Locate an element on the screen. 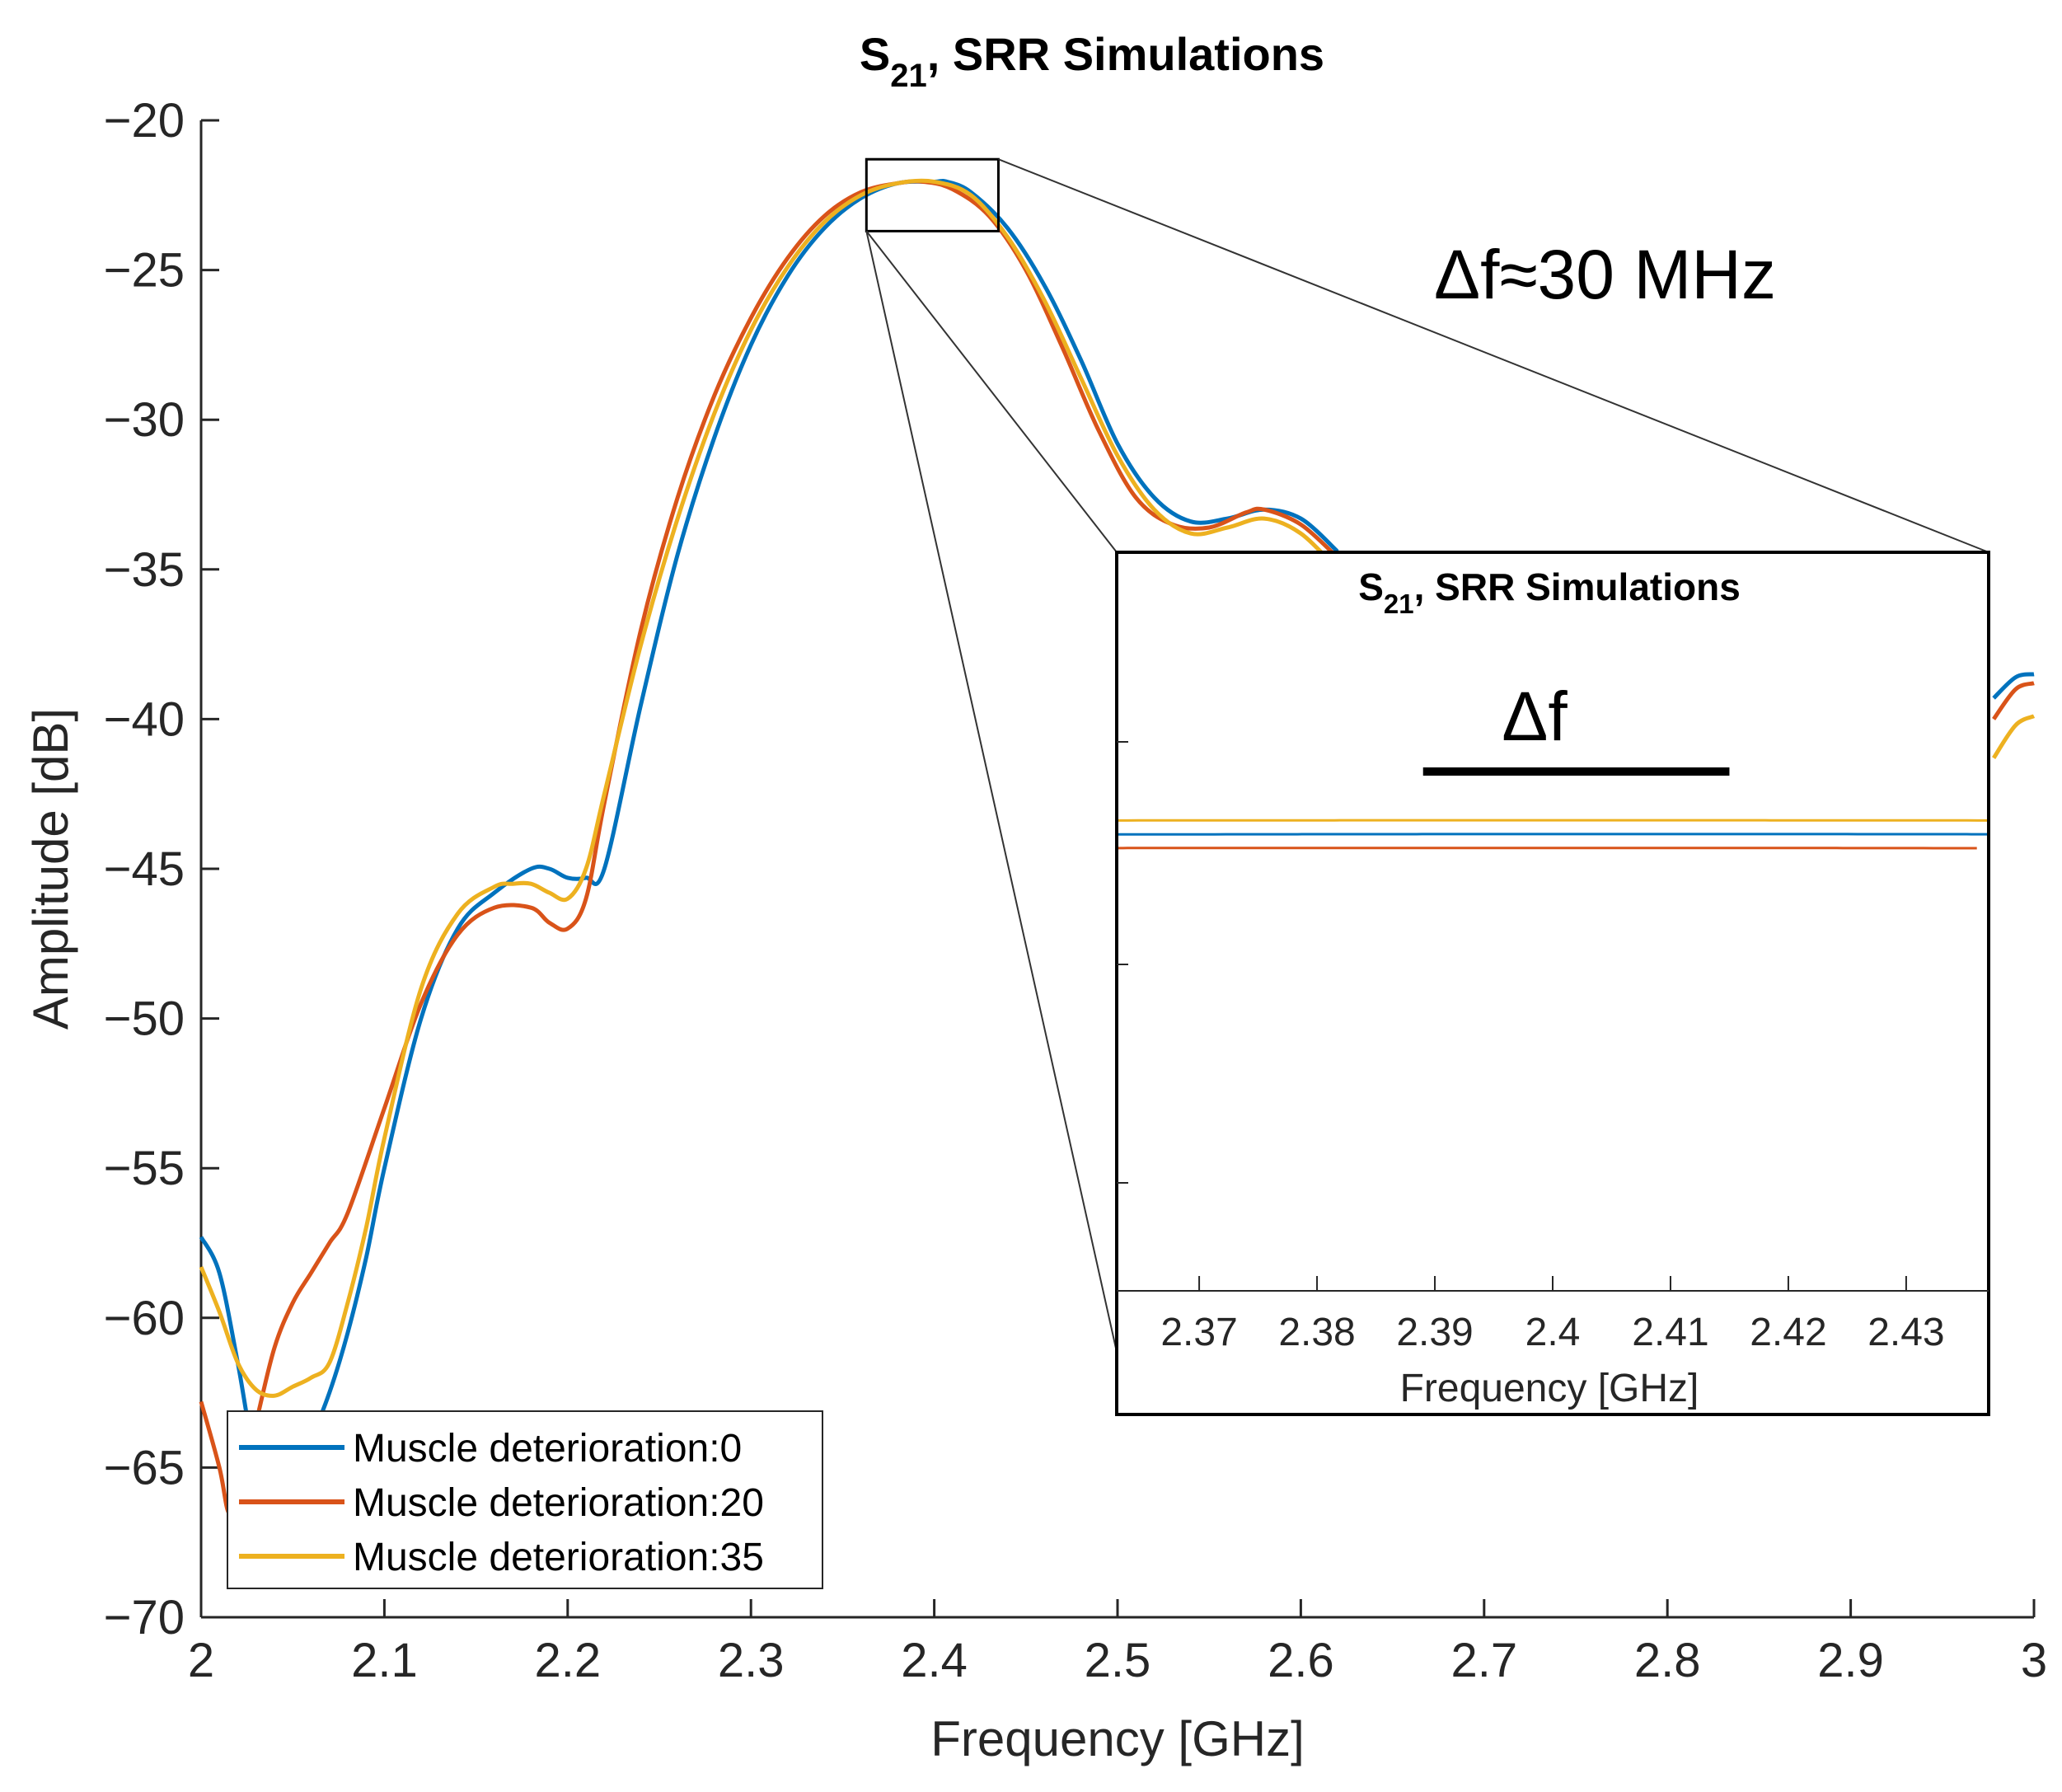 The width and height of the screenshot is (2062, 1792). main-x-axis-label: Frequency [GHz] is located at coordinates (1117, 1738).